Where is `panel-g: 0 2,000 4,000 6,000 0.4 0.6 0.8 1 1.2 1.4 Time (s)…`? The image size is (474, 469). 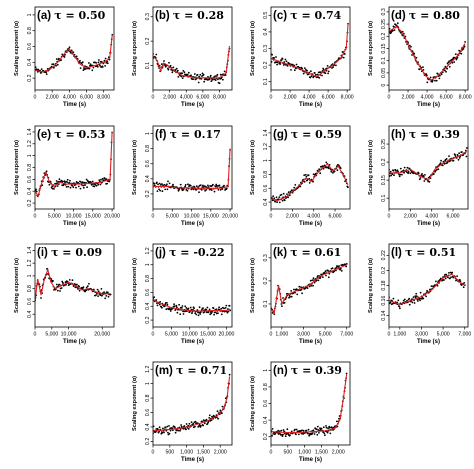 panel-g: 0 2,000 4,000 6,000 0.4 0.6 0.8 1 1.2 1.4 Time (s)… is located at coordinates (300, 176).